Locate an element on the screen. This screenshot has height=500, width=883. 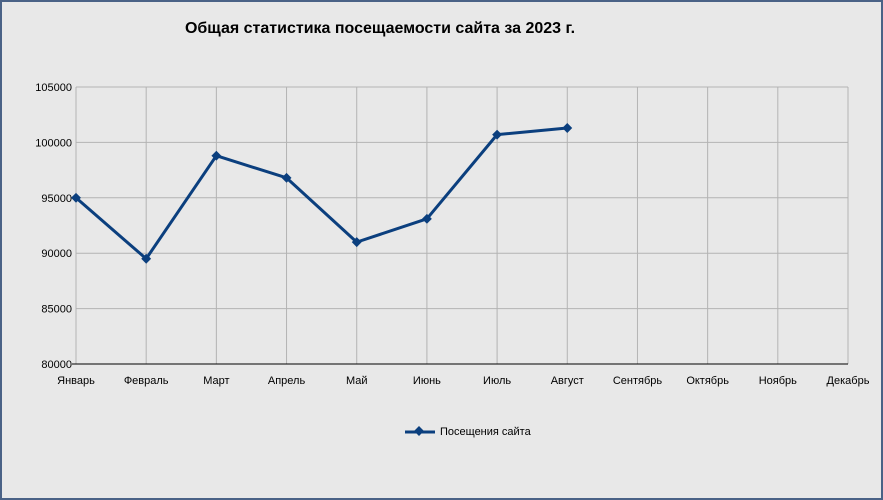
x-tick-label: Март is located at coordinates (216, 381).